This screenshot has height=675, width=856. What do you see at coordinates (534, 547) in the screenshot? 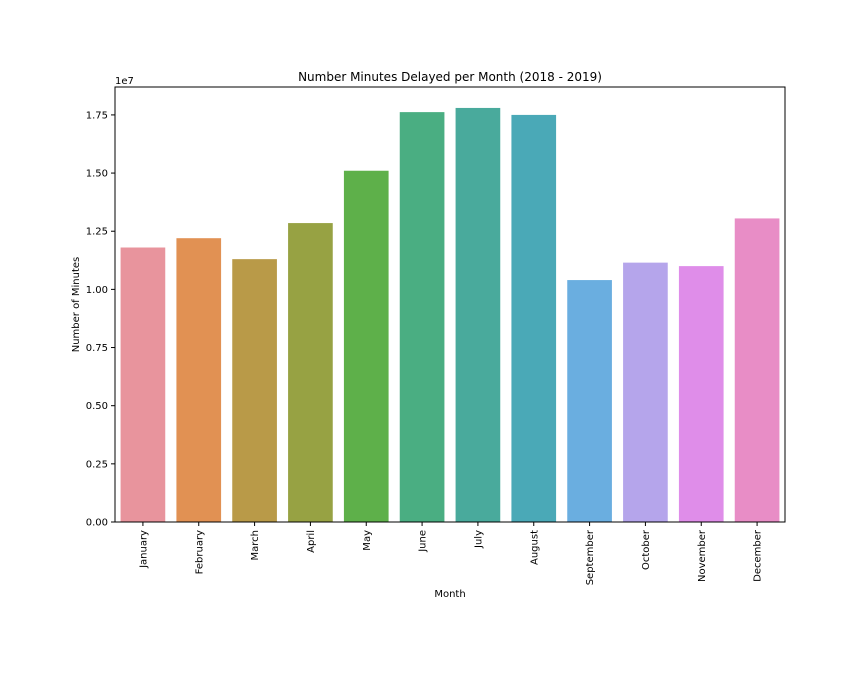
I see `x-tick-label: August` at bounding box center [534, 547].